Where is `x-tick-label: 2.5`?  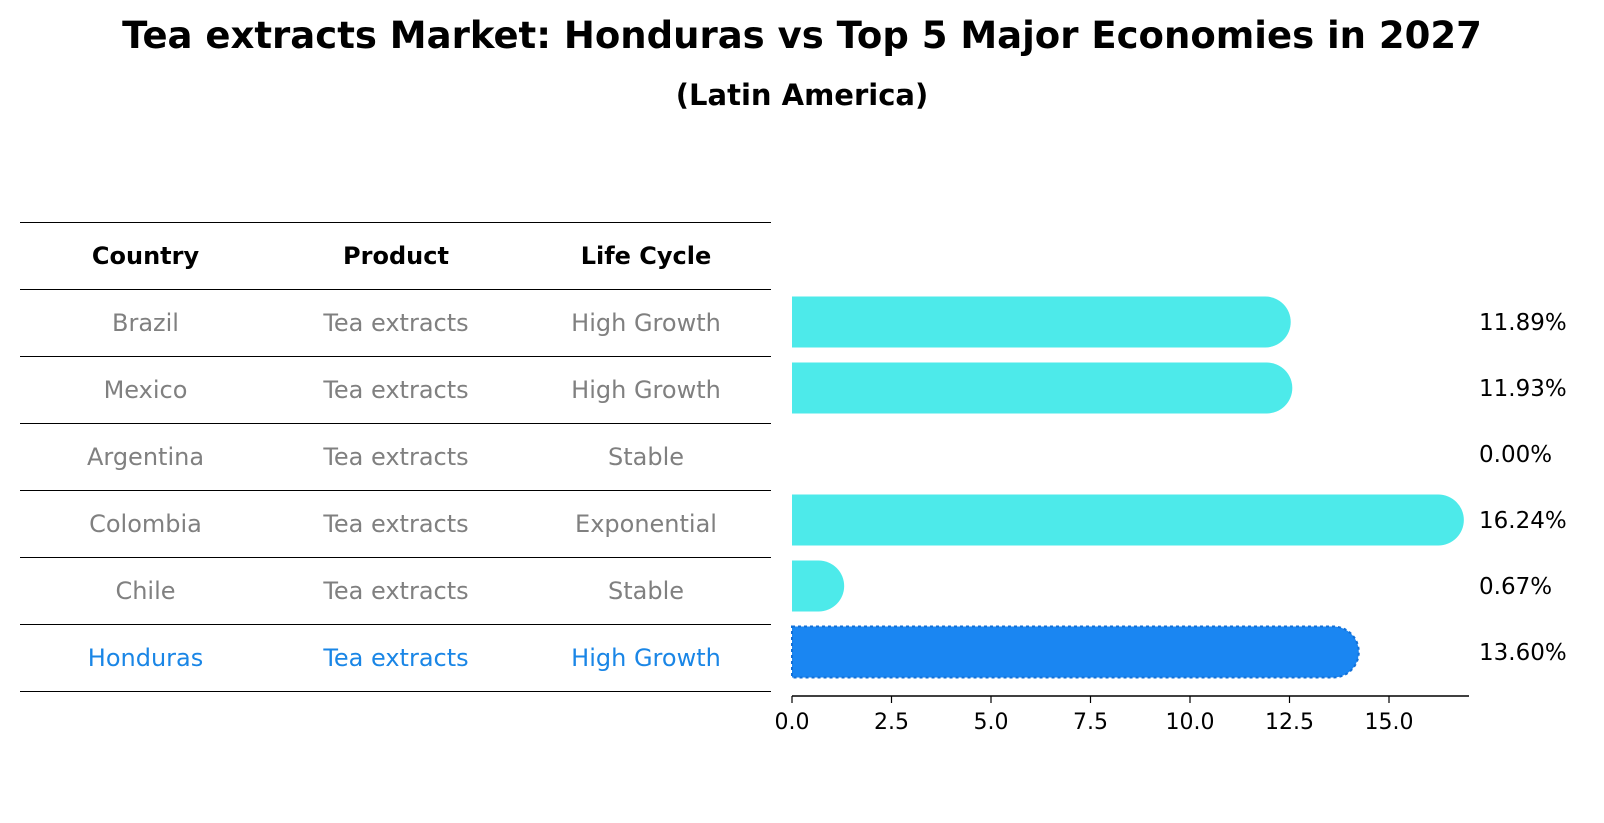
x-tick-label: 2.5 is located at coordinates (891, 722).